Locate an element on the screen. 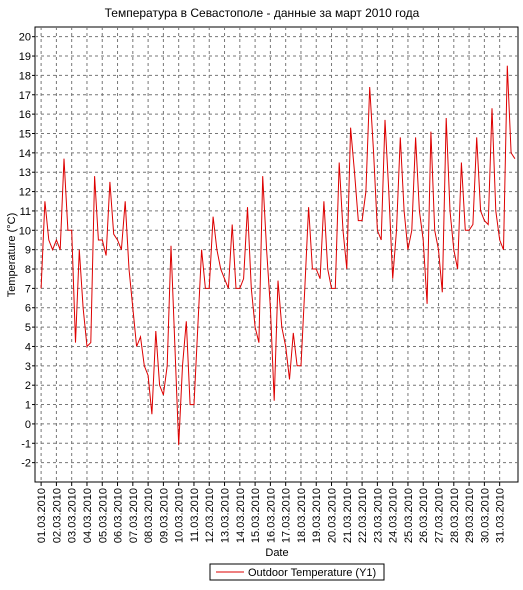  y-tick-label: 0 is located at coordinates (28, 425).